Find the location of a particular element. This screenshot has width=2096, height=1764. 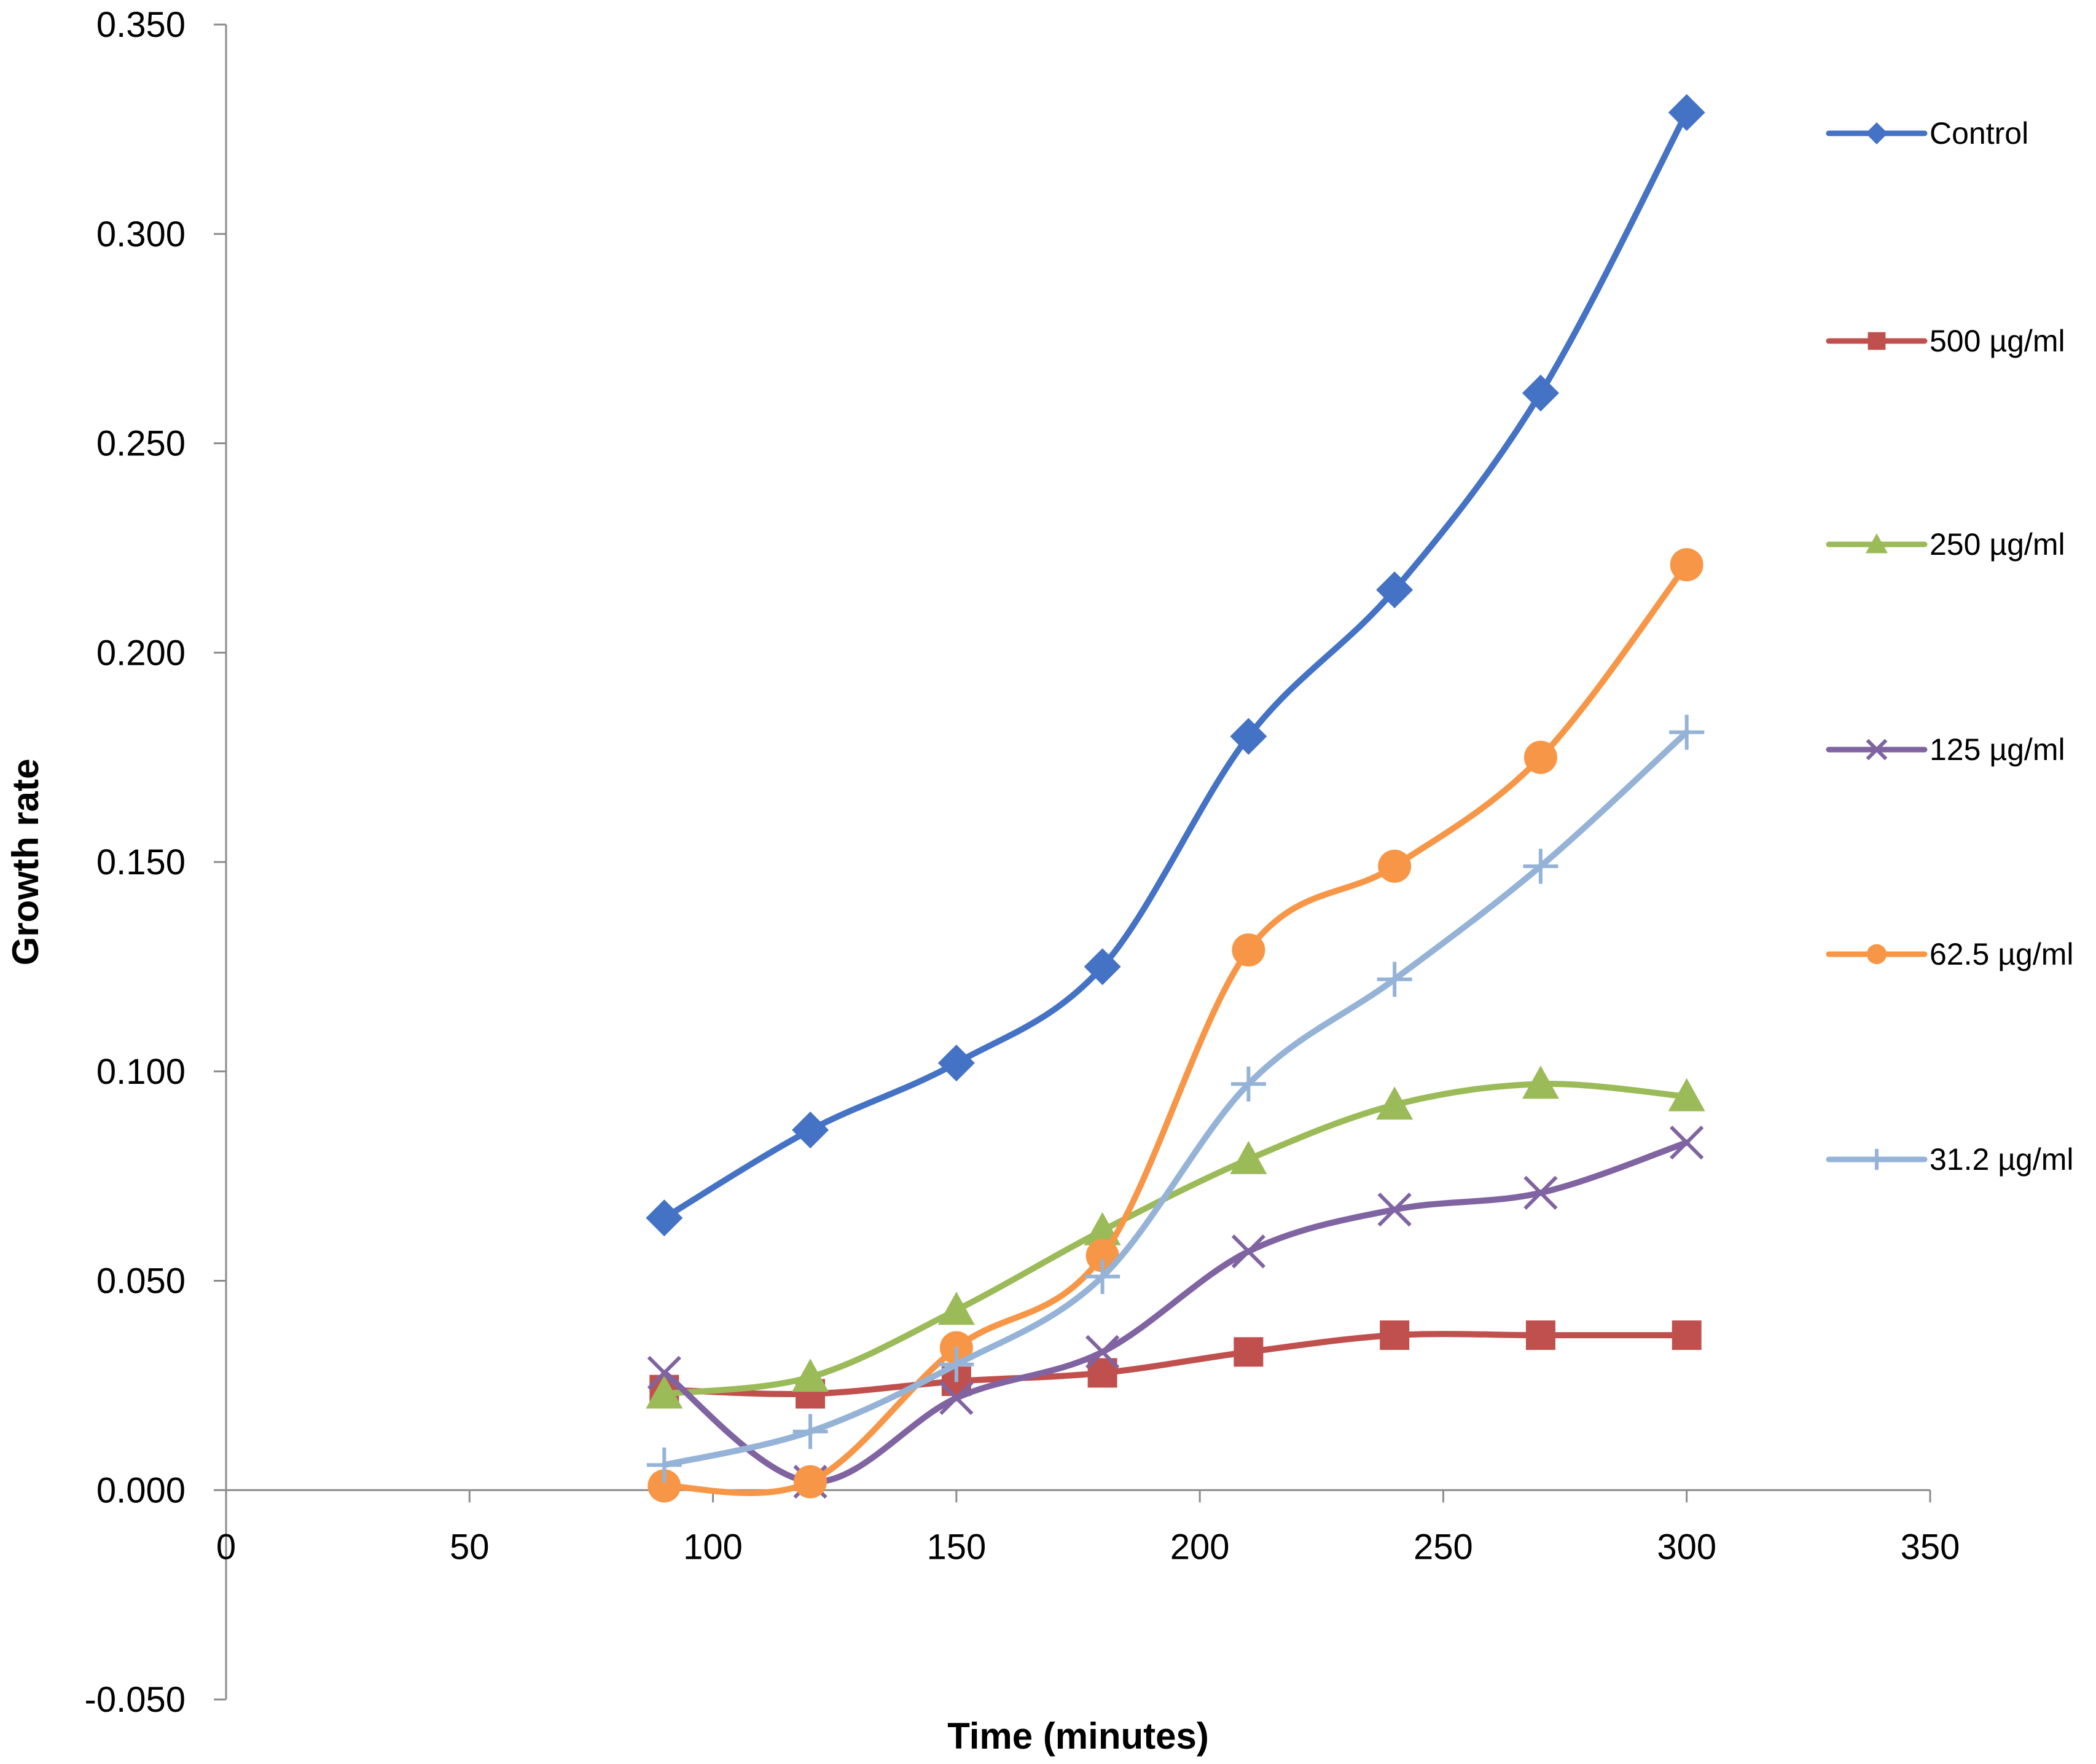

x-tick-label: 150 is located at coordinates (956, 1547).